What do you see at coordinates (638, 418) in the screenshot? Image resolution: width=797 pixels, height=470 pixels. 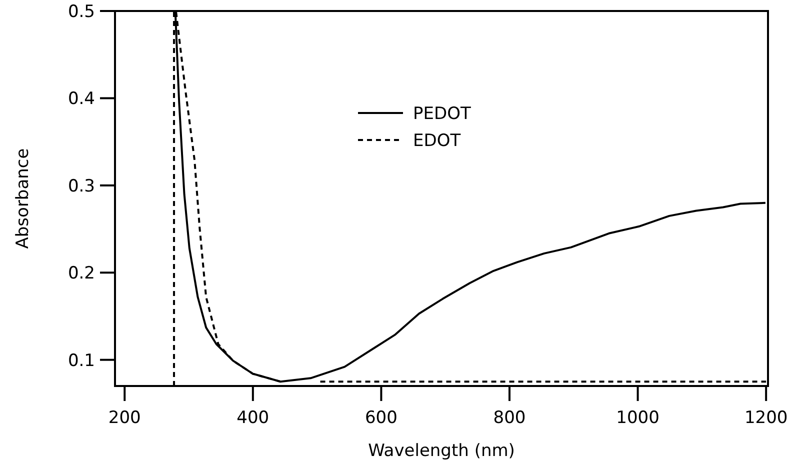 I see `x-tick-label: 1000` at bounding box center [638, 418].